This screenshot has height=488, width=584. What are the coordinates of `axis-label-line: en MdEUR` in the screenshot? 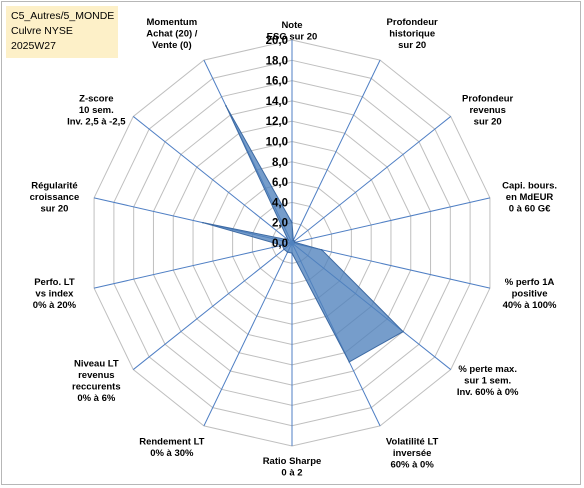 It's located at (530, 197).